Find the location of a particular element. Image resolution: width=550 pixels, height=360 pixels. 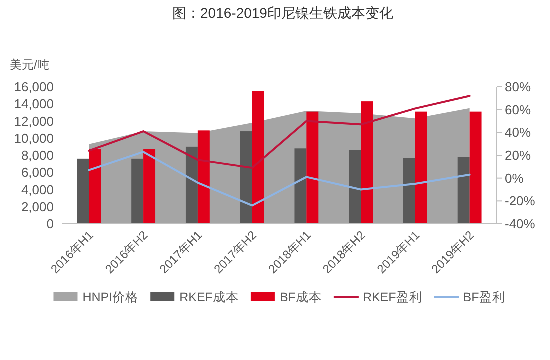

y-tick-label: 16,000 is located at coordinates (34, 87).